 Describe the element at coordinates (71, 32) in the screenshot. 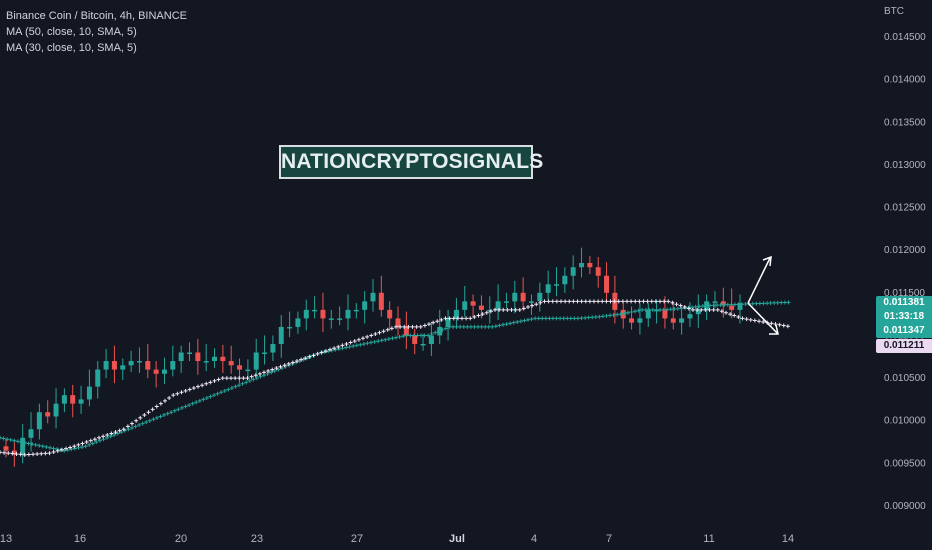

I see `ma-50-legend: MA (50, close, 10, SMA, 5)` at that location.